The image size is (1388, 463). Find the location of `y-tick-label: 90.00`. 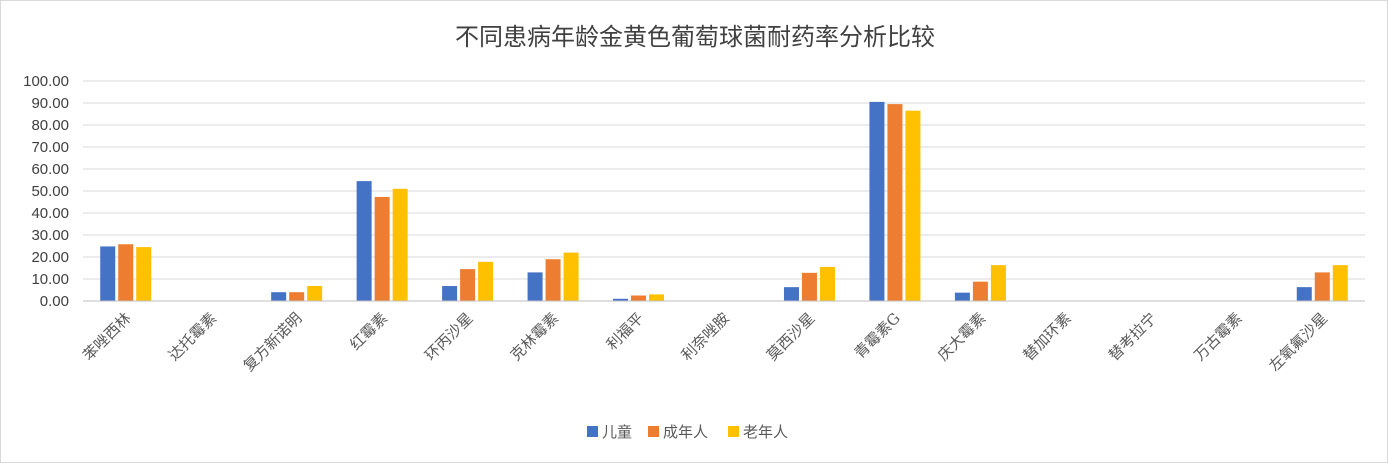

y-tick-label: 90.00 is located at coordinates (50, 103).